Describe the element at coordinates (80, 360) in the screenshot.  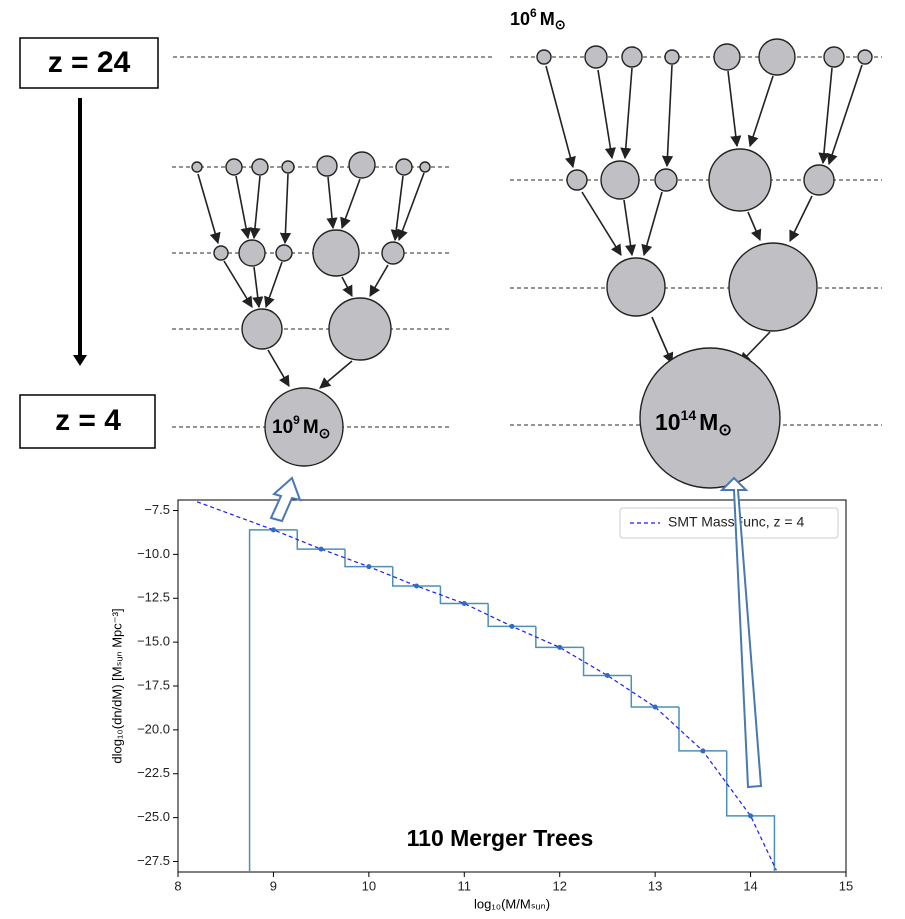
I see `time-arrow-head` at that location.